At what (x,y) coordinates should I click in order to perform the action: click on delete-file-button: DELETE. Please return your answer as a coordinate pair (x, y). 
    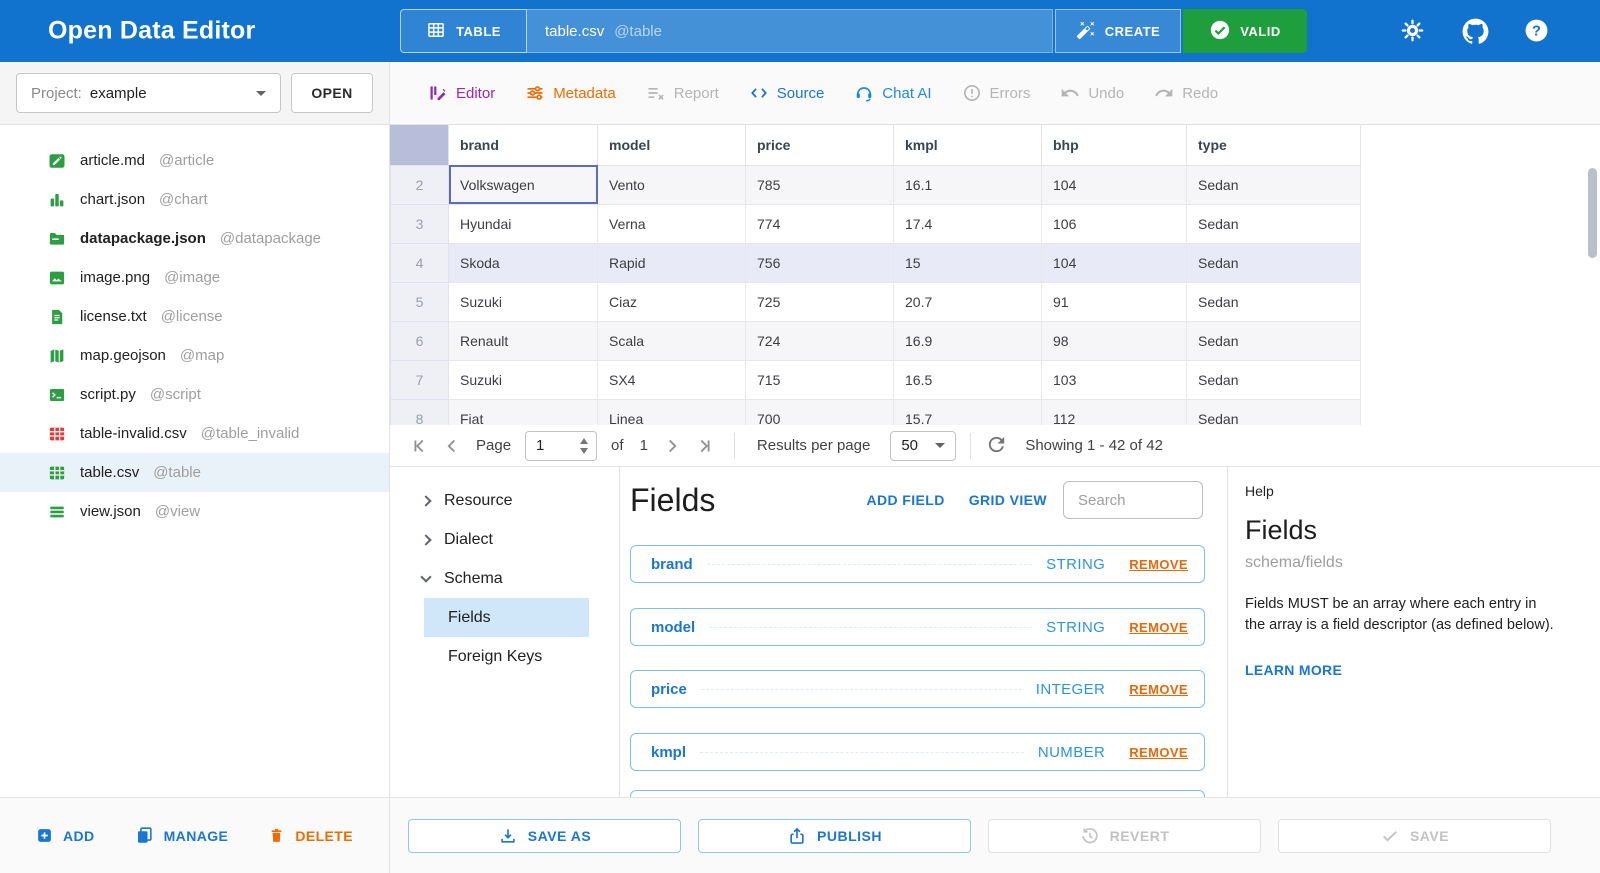
    Looking at the image, I should click on (310, 835).